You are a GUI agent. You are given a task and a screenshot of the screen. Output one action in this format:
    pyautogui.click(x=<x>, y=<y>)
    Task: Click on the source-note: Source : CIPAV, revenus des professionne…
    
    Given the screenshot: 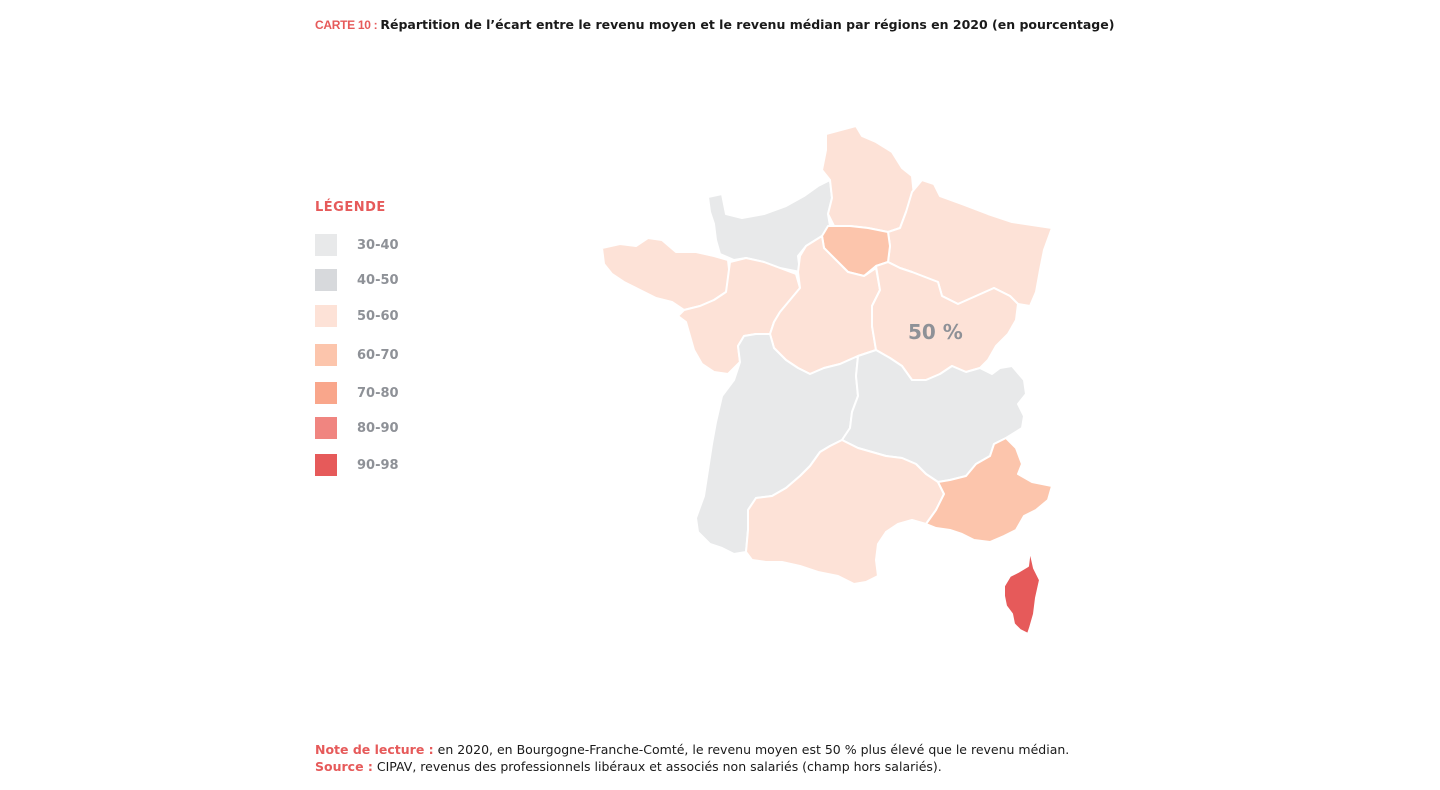 What is the action you would take?
    pyautogui.click(x=692, y=767)
    